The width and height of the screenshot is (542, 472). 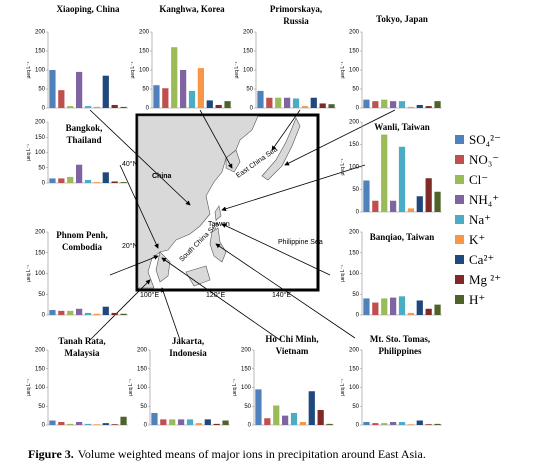 I want to click on legend-label: Cl⁻, so click(x=478, y=179).